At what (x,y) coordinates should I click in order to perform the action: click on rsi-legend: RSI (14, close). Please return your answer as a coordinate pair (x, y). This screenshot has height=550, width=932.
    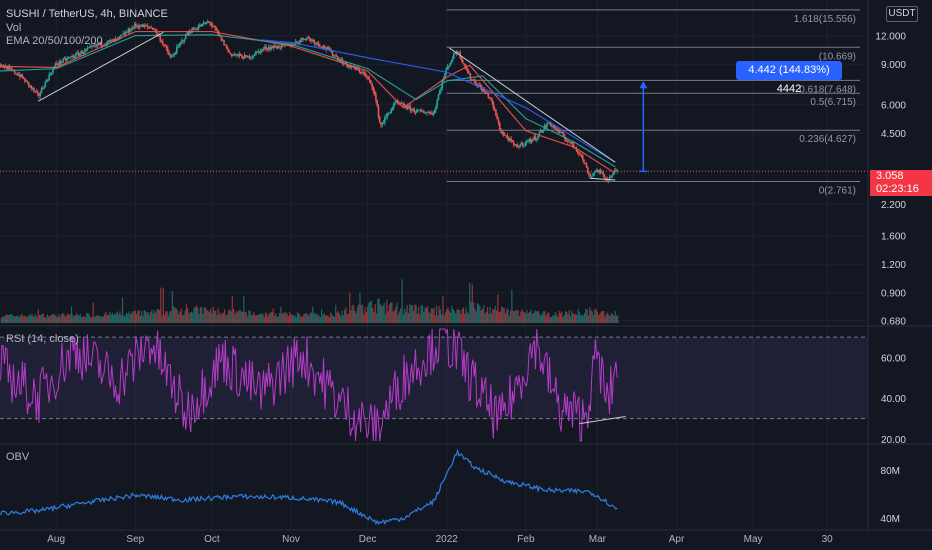
    Looking at the image, I should click on (42, 339).